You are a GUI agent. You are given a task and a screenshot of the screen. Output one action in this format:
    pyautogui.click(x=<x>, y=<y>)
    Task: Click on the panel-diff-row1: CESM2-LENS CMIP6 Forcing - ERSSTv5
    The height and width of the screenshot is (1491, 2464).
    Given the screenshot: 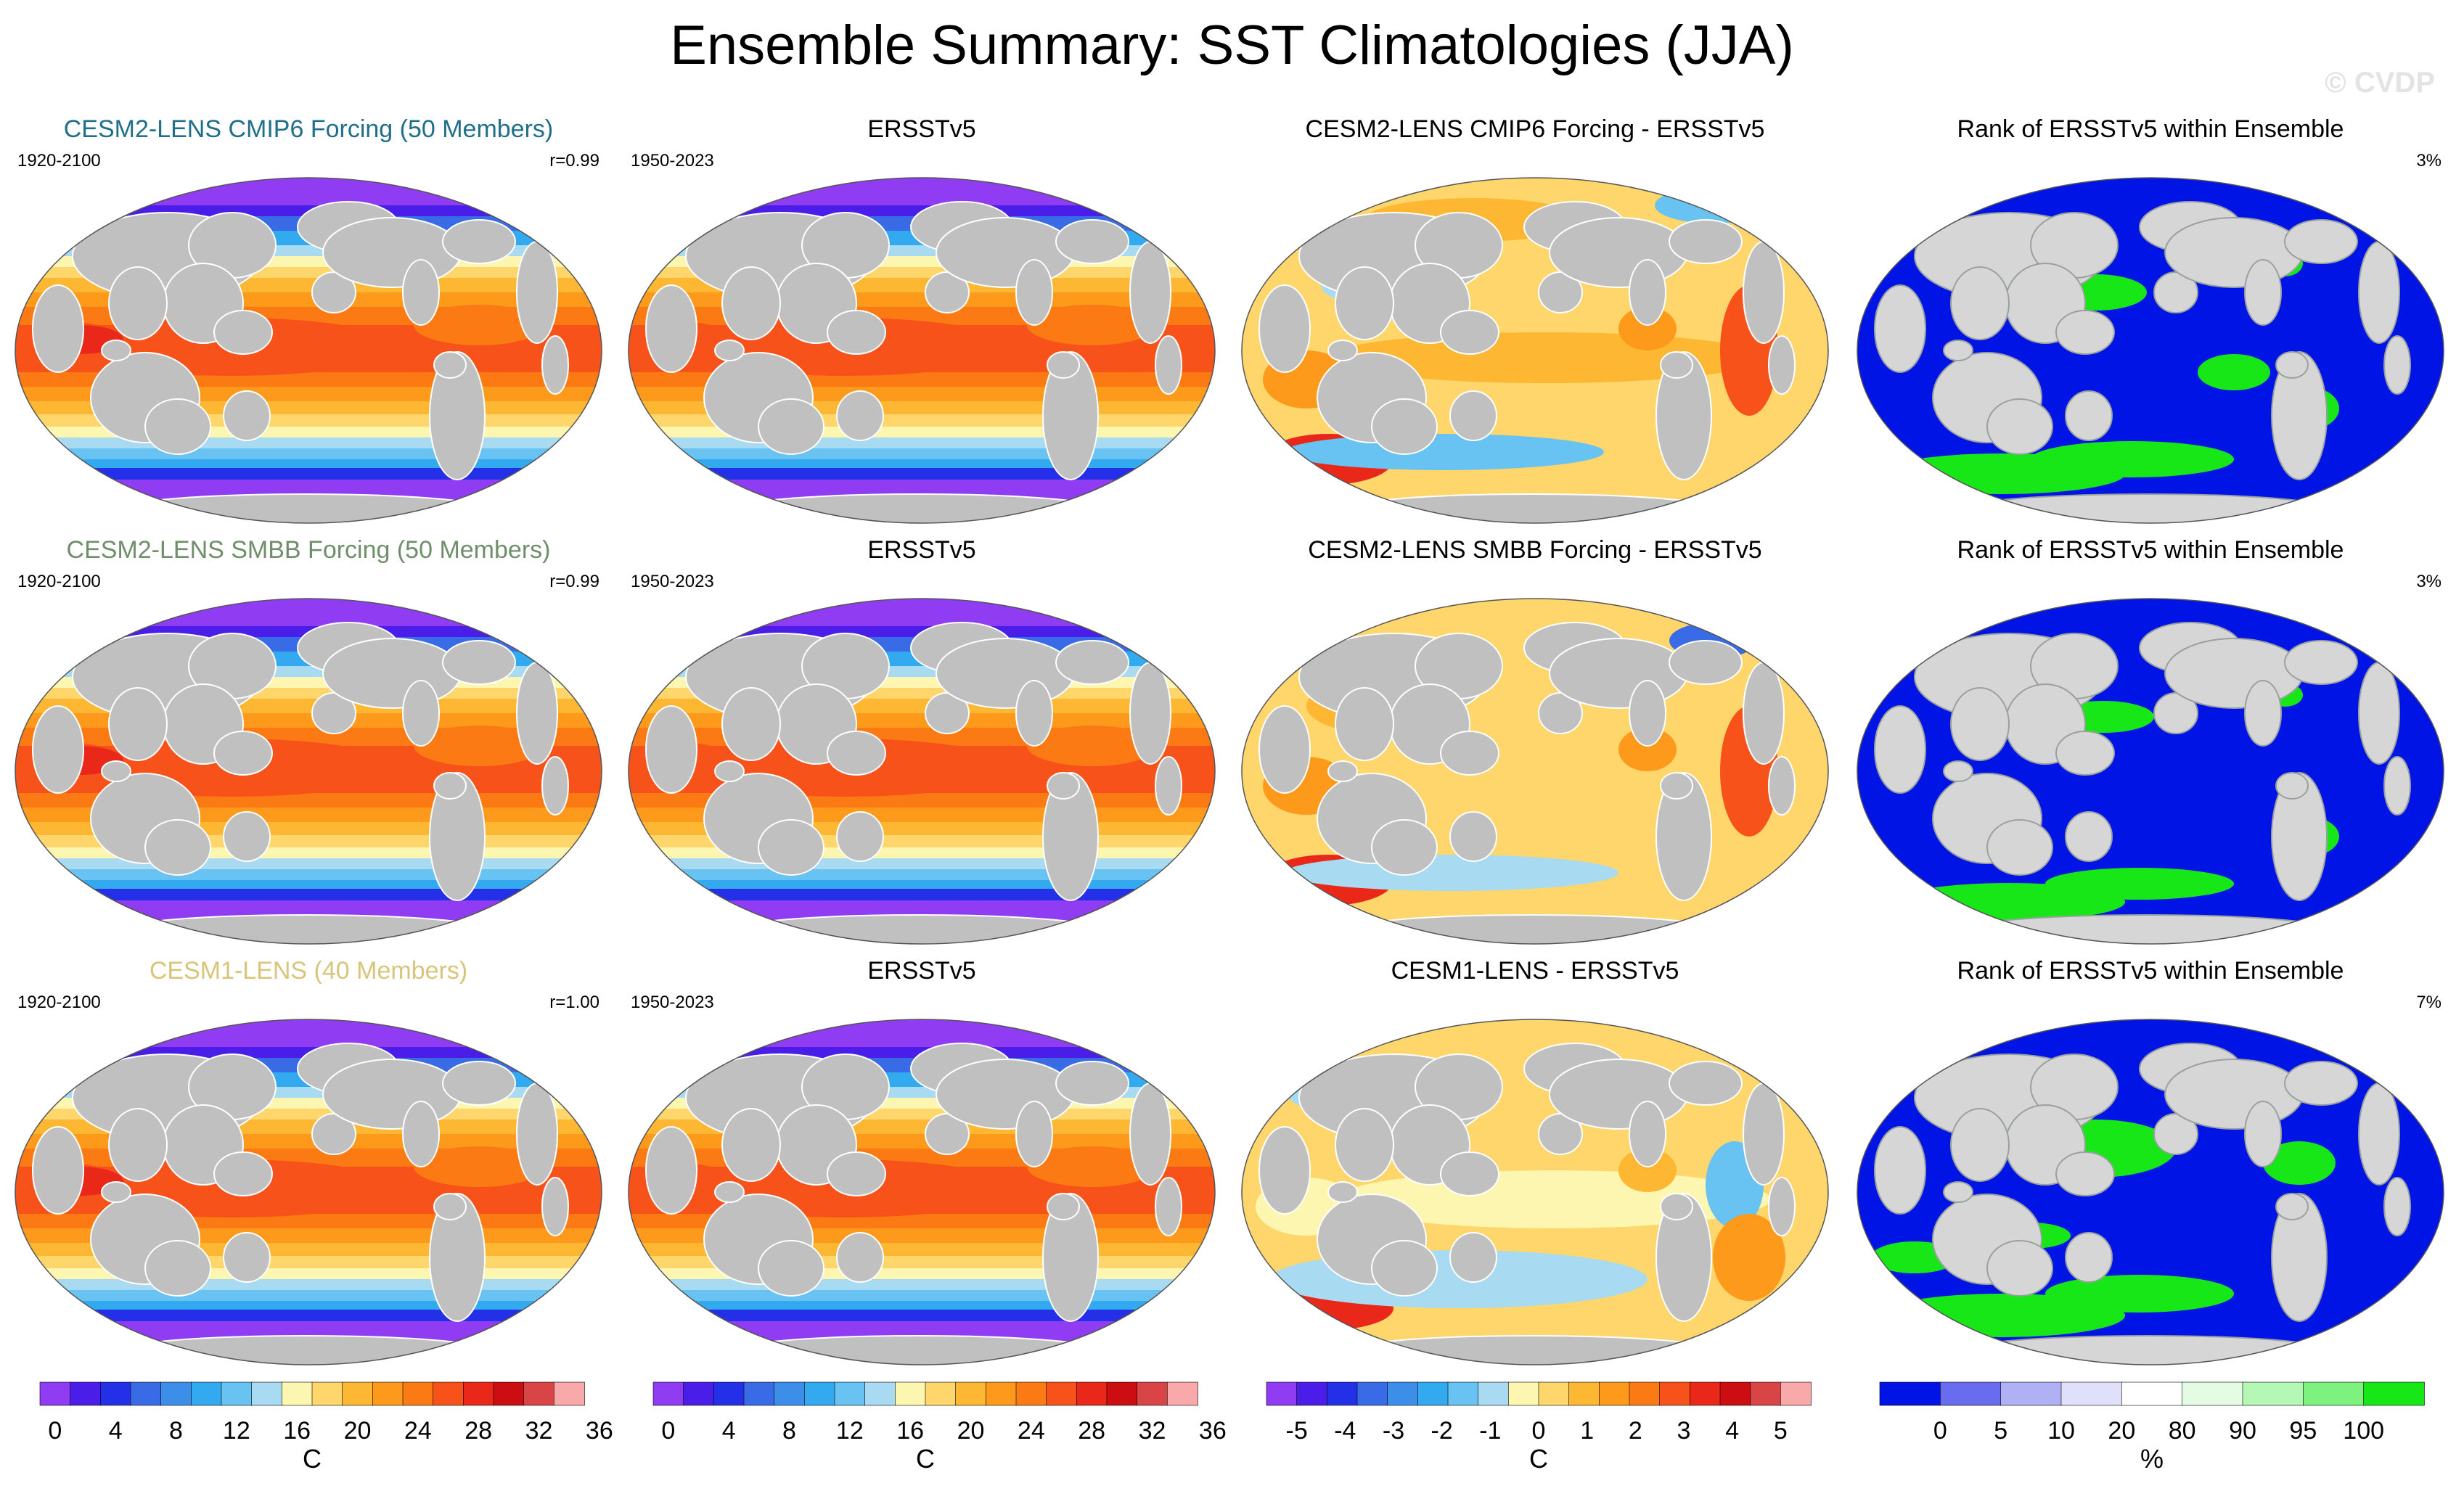 What is the action you would take?
    pyautogui.click(x=1535, y=323)
    